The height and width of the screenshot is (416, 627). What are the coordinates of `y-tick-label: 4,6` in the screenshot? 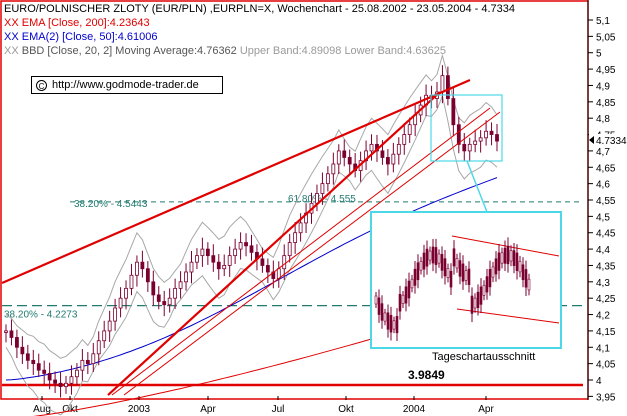 It's located at (603, 185).